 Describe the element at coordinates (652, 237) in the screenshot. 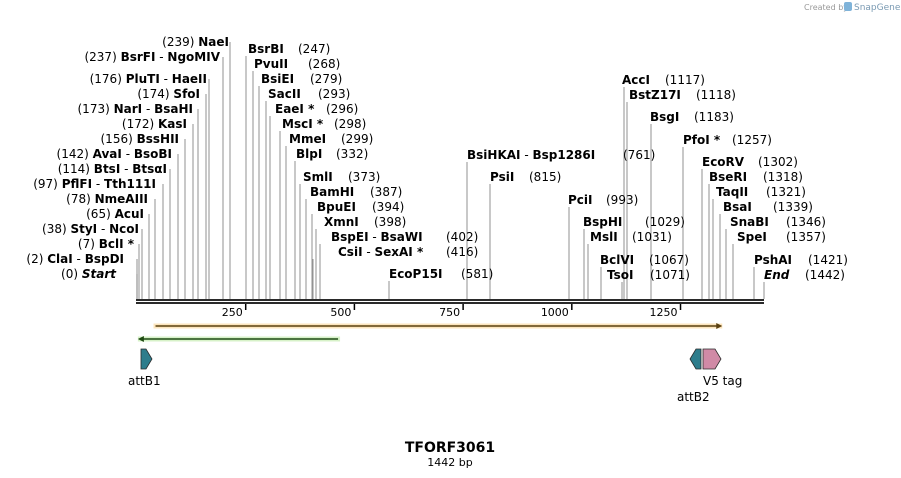

I see `site-position: (1031)` at that location.